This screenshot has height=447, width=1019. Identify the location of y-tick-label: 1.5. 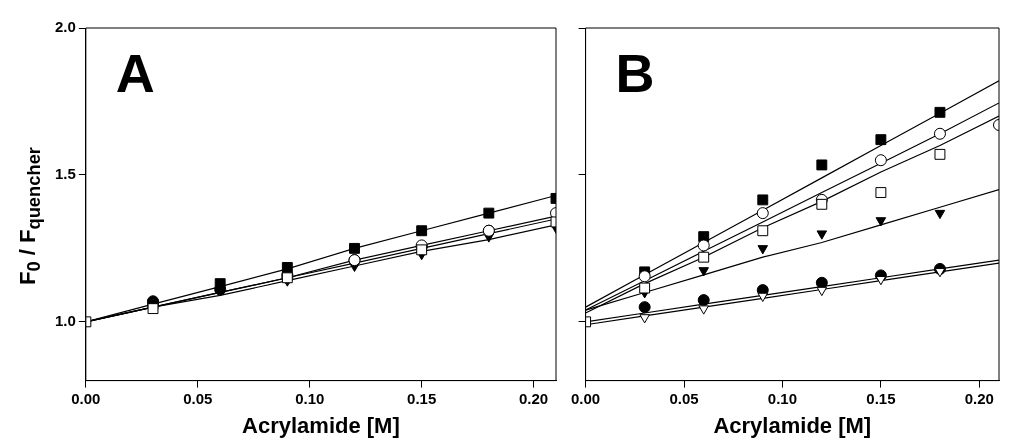
(65, 174).